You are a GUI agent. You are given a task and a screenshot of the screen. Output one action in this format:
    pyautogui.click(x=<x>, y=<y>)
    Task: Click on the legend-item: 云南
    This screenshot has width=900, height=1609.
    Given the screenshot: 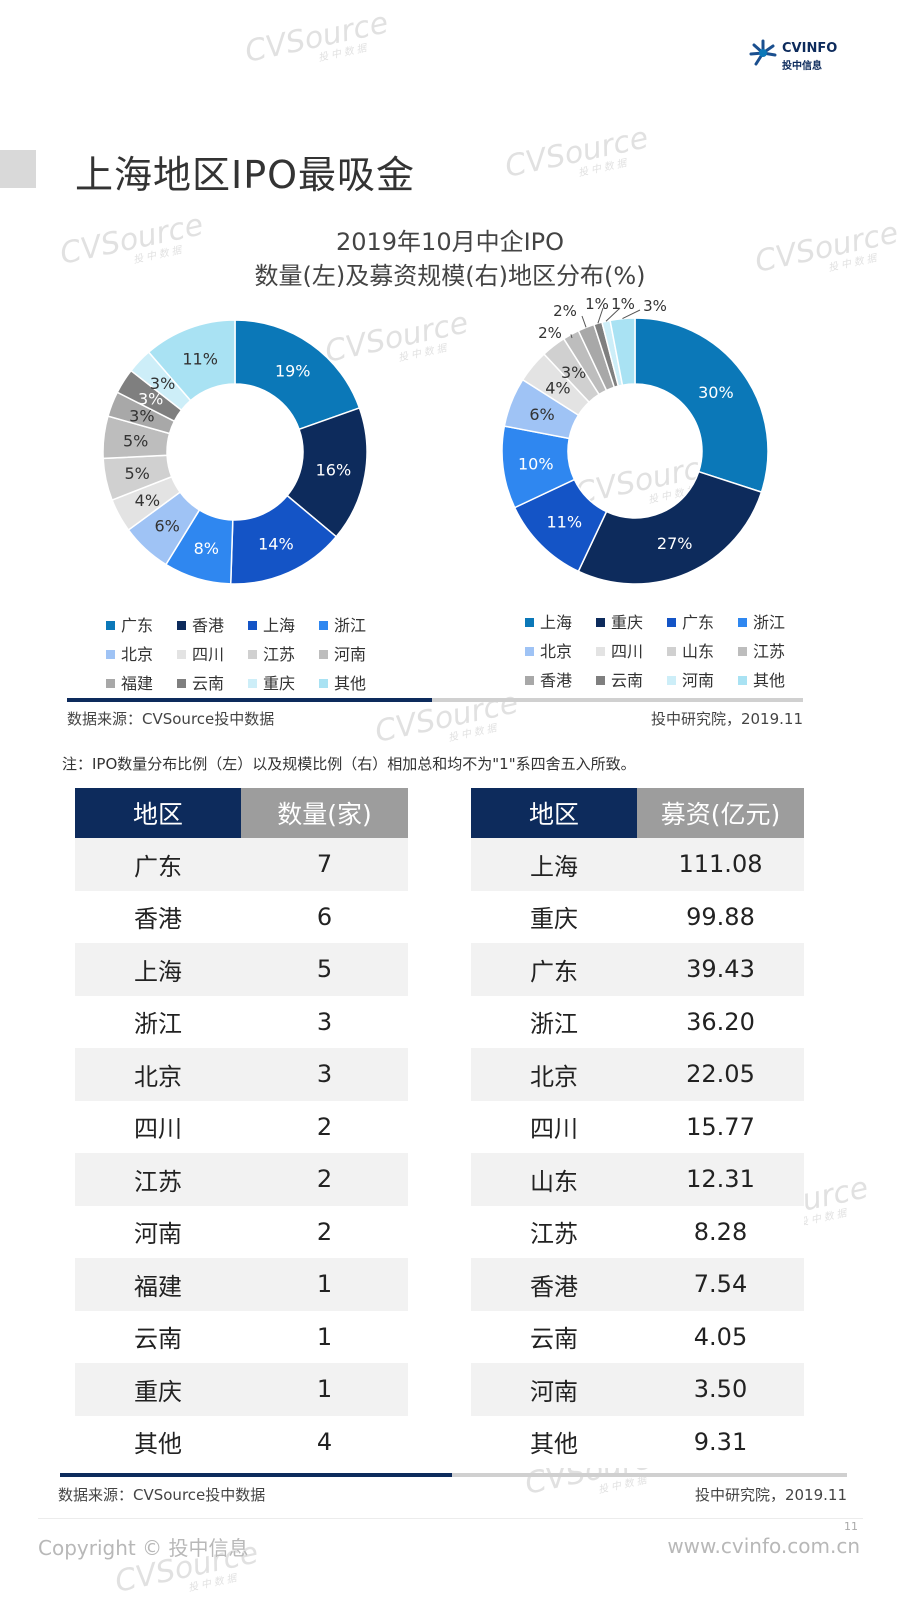 What is the action you would take?
    pyautogui.click(x=200, y=682)
    